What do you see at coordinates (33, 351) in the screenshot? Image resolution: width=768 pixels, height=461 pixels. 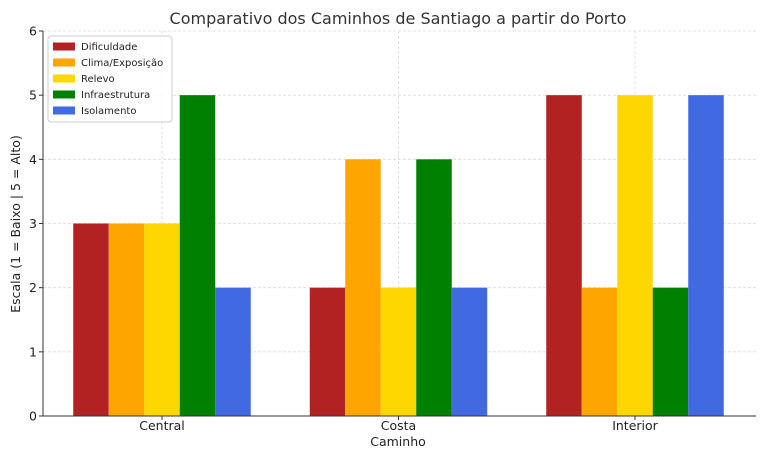 I see `y-tick-label-1: 1` at bounding box center [33, 351].